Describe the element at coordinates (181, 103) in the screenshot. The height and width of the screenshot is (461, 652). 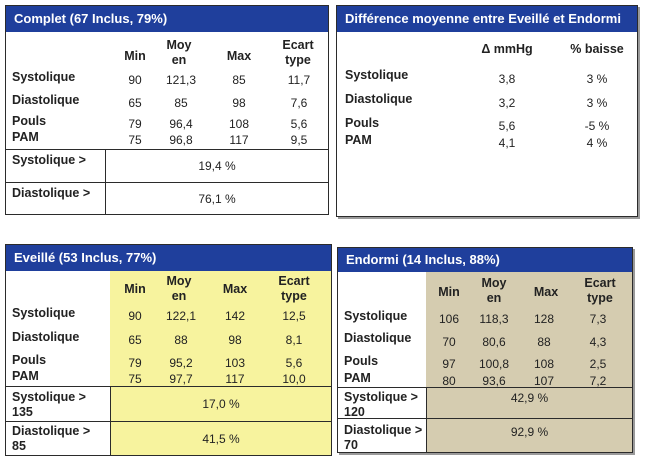
I see `cell-moyen: 85` at that location.